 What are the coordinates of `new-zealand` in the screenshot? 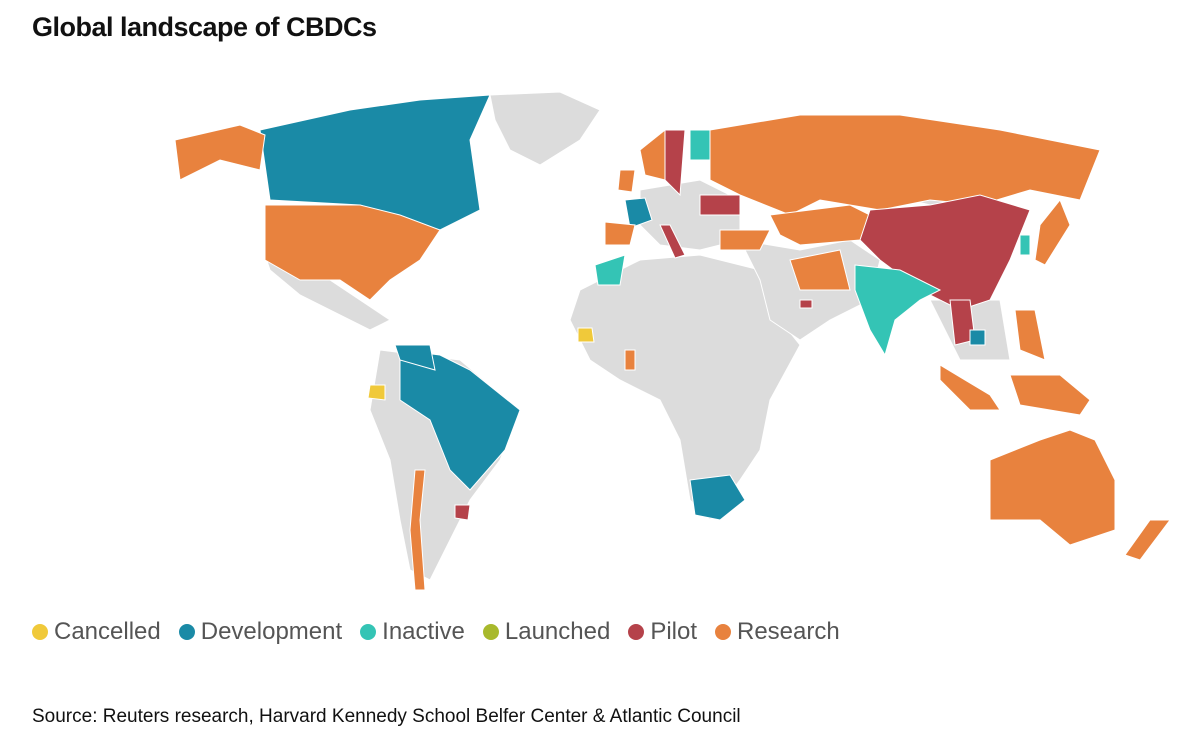 It's located at (1147, 540).